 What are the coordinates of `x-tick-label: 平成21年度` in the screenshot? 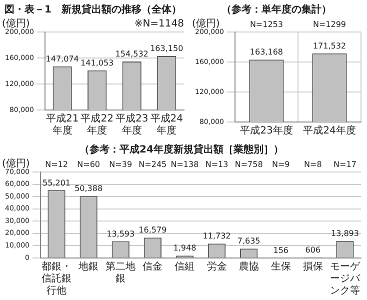 It's located at (62, 124).